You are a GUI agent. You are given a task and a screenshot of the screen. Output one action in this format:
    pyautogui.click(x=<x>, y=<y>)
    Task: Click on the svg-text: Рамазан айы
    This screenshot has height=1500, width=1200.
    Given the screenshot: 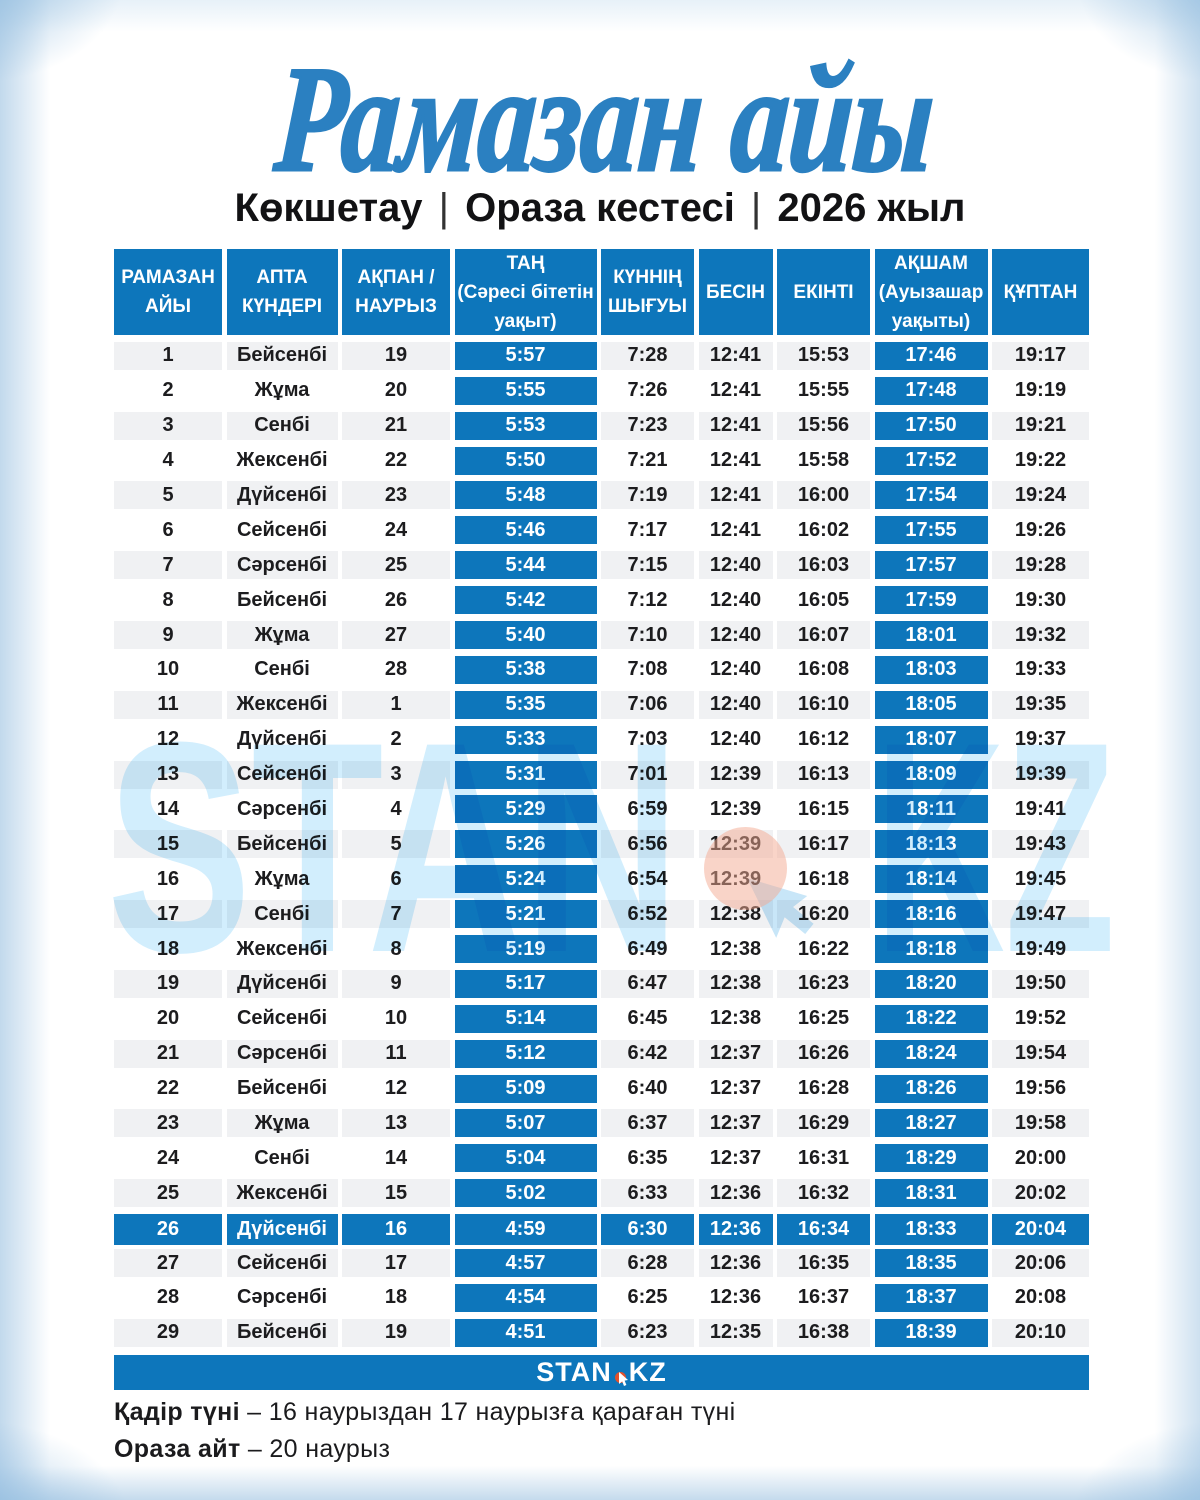 What is the action you would take?
    pyautogui.click(x=605, y=118)
    